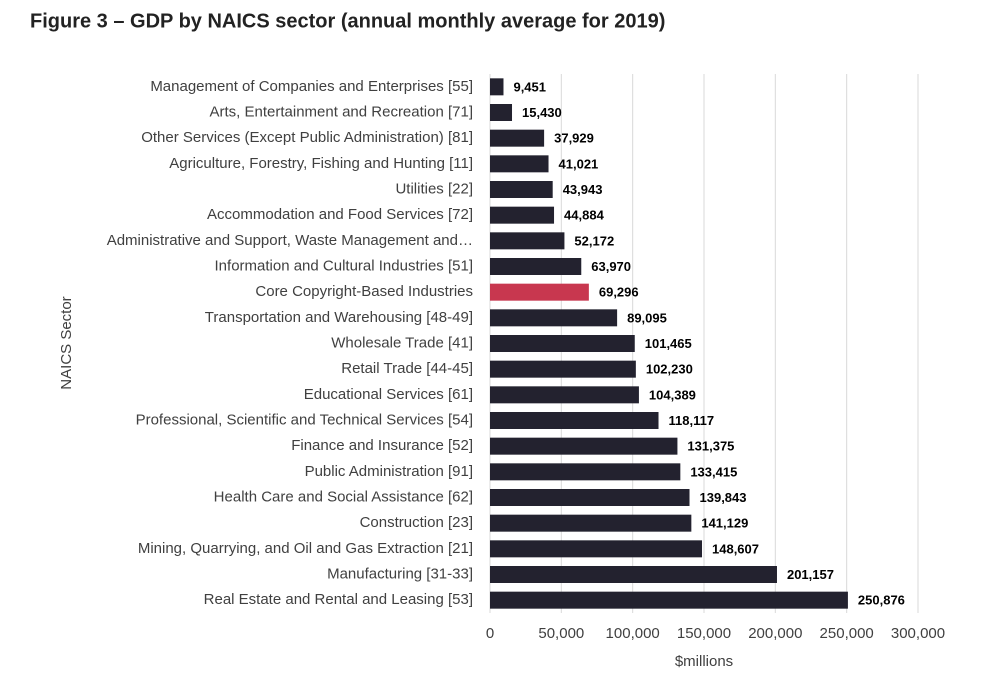  What do you see at coordinates (574, 138) in the screenshot?
I see `value-label: 37,929` at bounding box center [574, 138].